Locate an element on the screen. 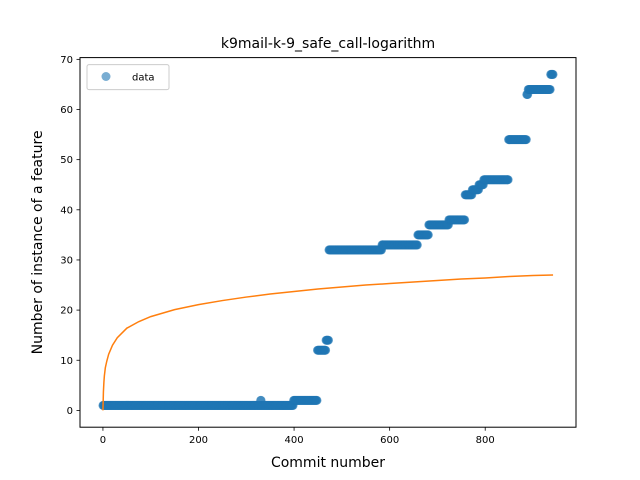 This screenshot has height=480, width=640. chart-title: k9mail-k-9_safe_call-logarithm is located at coordinates (328, 44).